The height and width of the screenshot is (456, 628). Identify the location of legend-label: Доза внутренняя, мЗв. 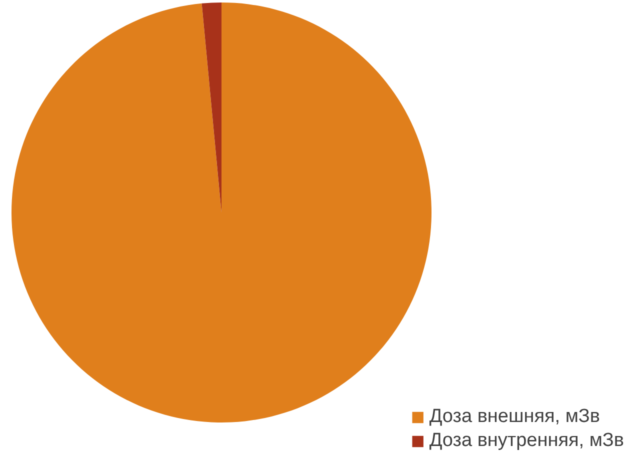
(526, 441).